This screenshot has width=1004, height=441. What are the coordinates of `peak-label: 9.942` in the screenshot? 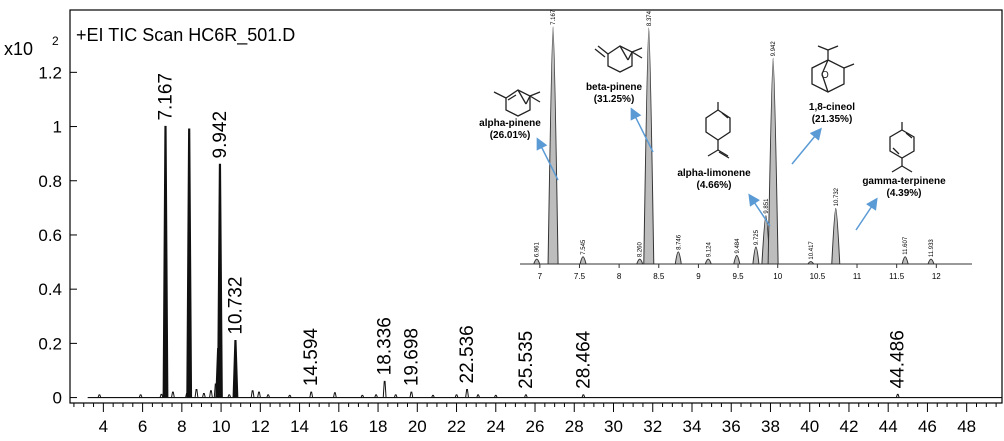 It's located at (220, 135).